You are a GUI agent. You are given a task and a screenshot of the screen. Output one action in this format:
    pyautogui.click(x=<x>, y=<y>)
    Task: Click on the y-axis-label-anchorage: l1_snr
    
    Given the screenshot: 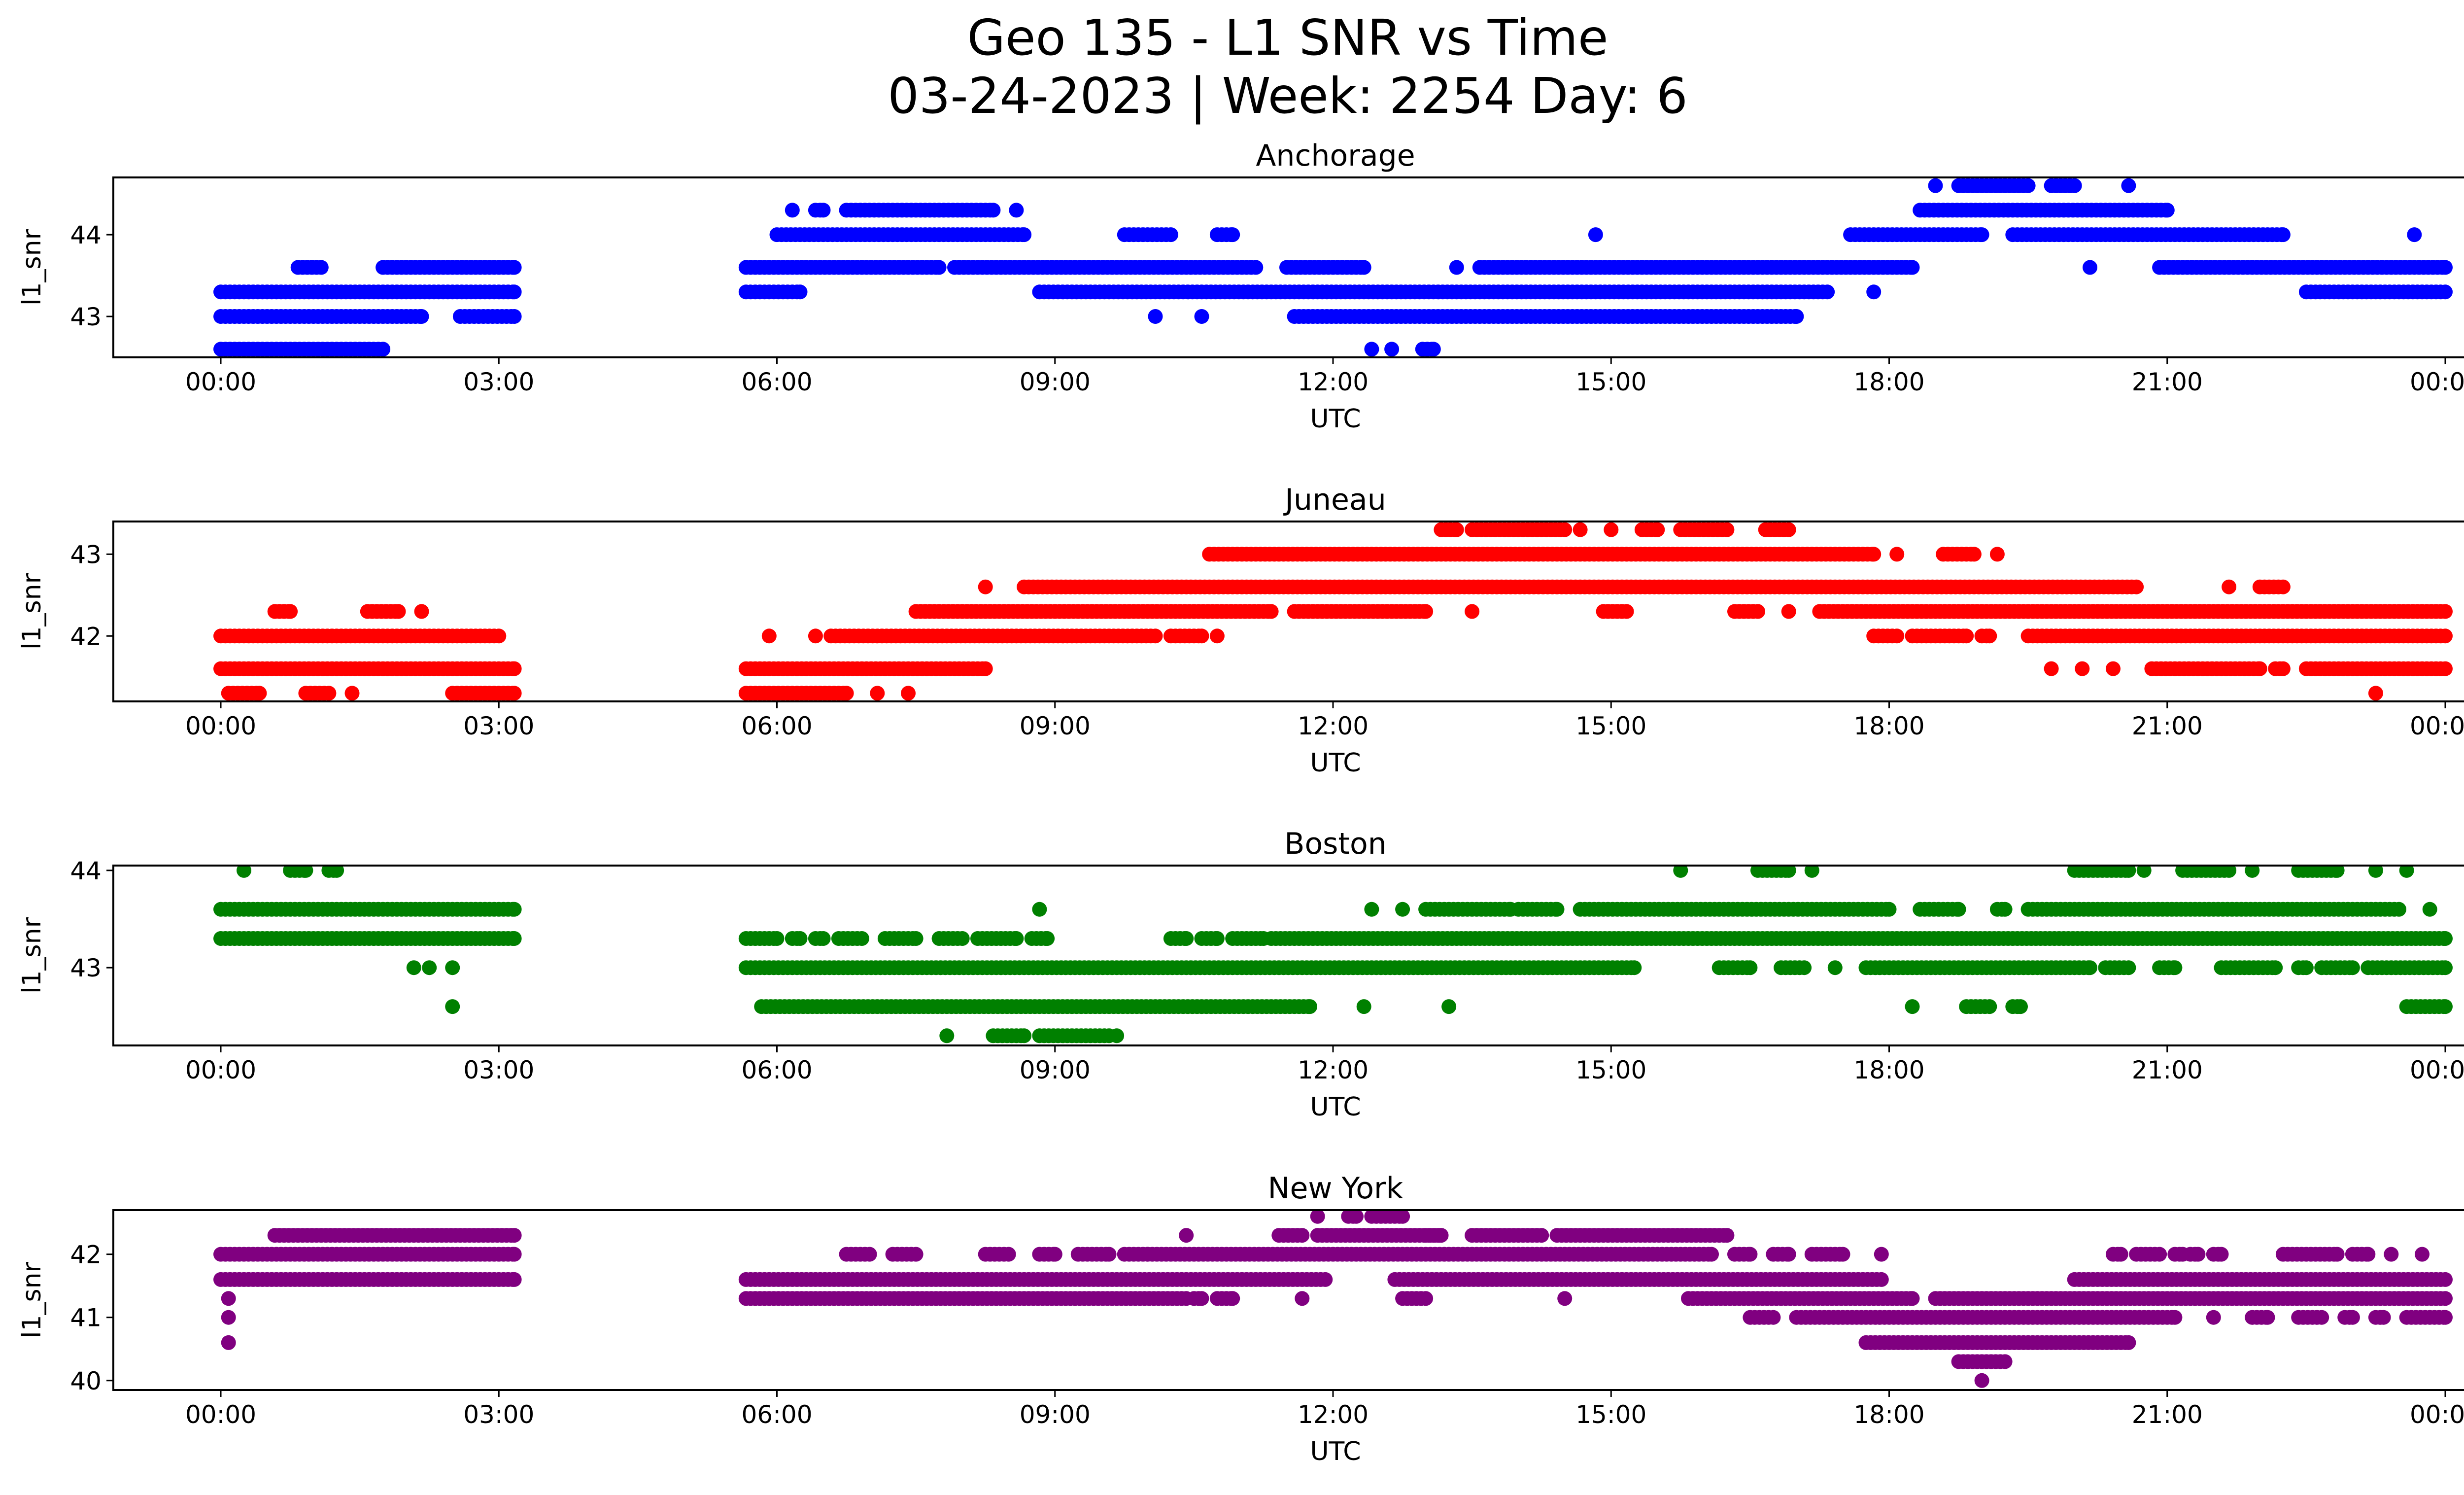 What is the action you would take?
    pyautogui.click(x=32, y=267)
    